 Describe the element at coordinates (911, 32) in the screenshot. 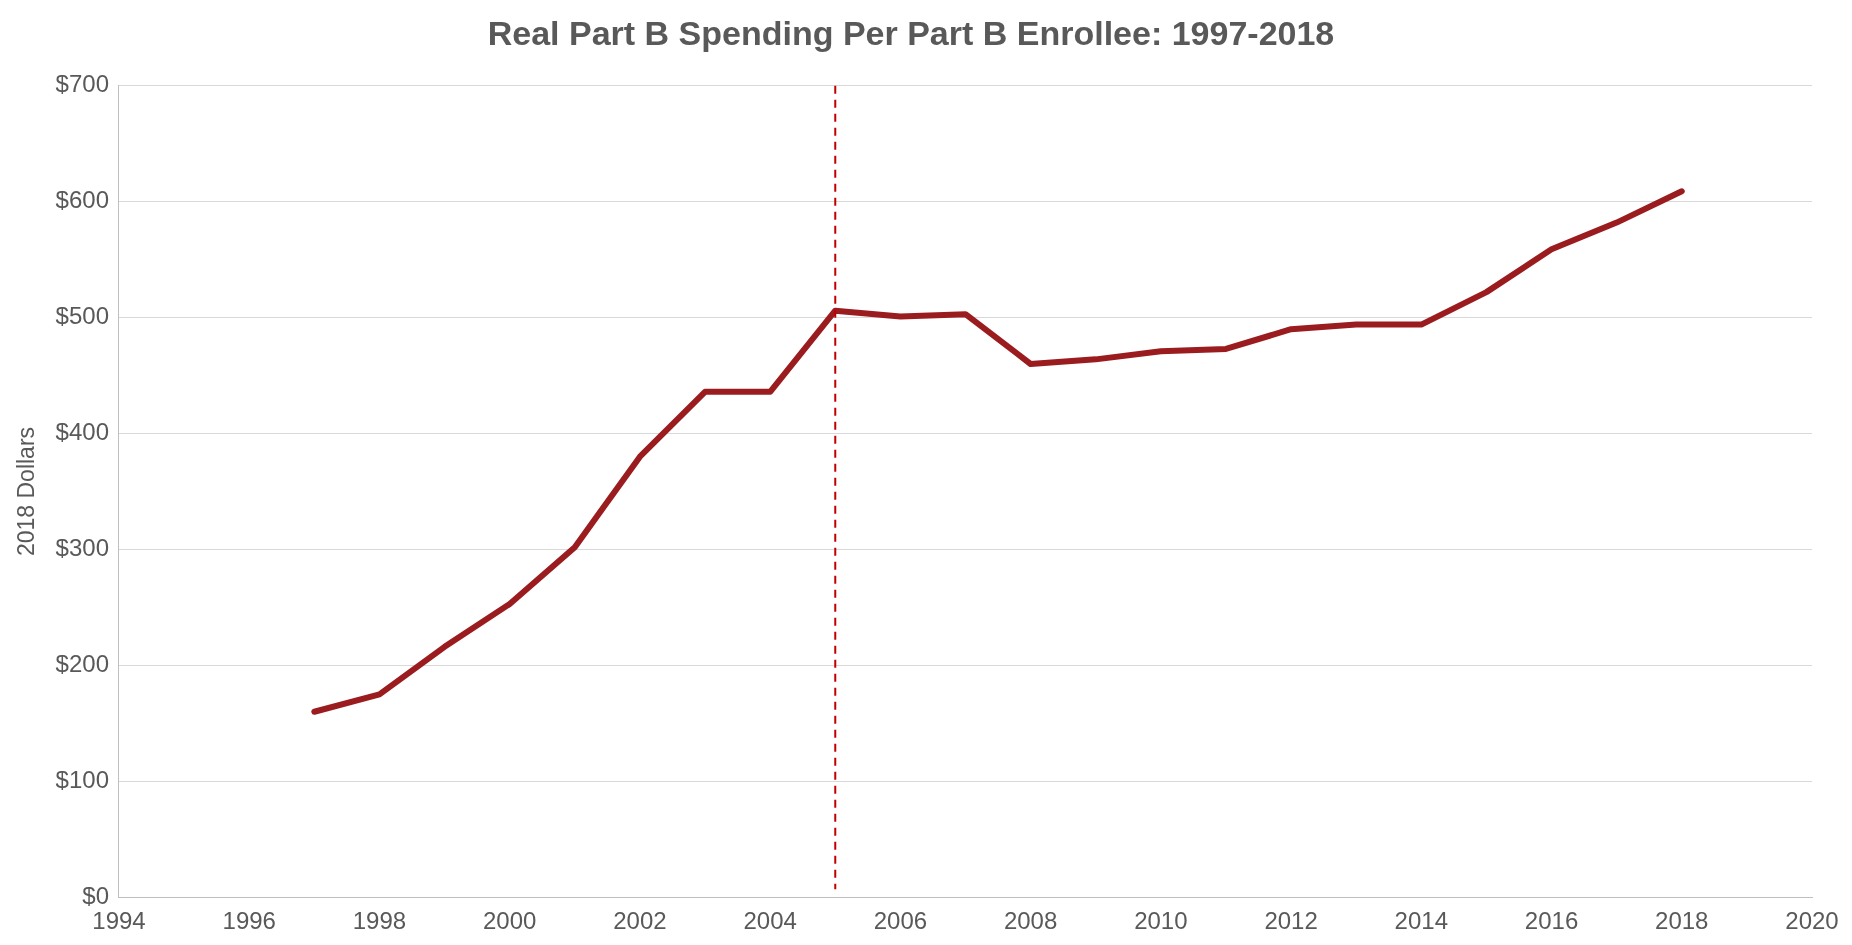

I see `chart-title: Real Part B Spending Per Part B Enrollee: 1997-2018` at that location.